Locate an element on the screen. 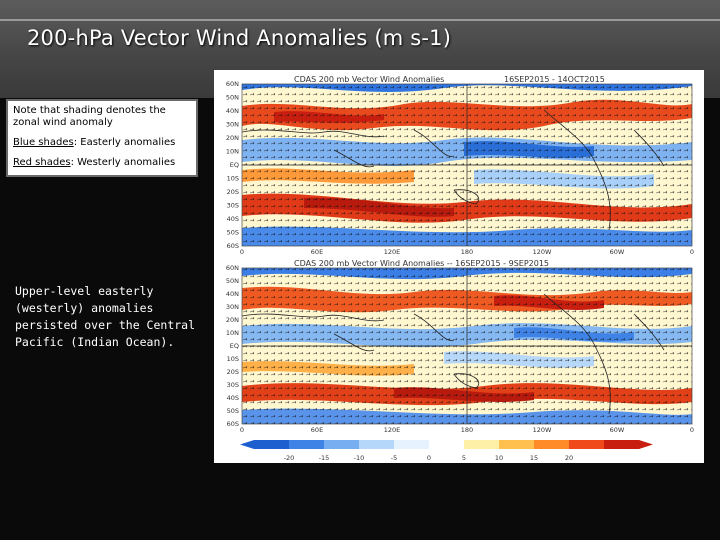 This screenshot has height=540, width=720. colorbar is located at coordinates (446, 444).